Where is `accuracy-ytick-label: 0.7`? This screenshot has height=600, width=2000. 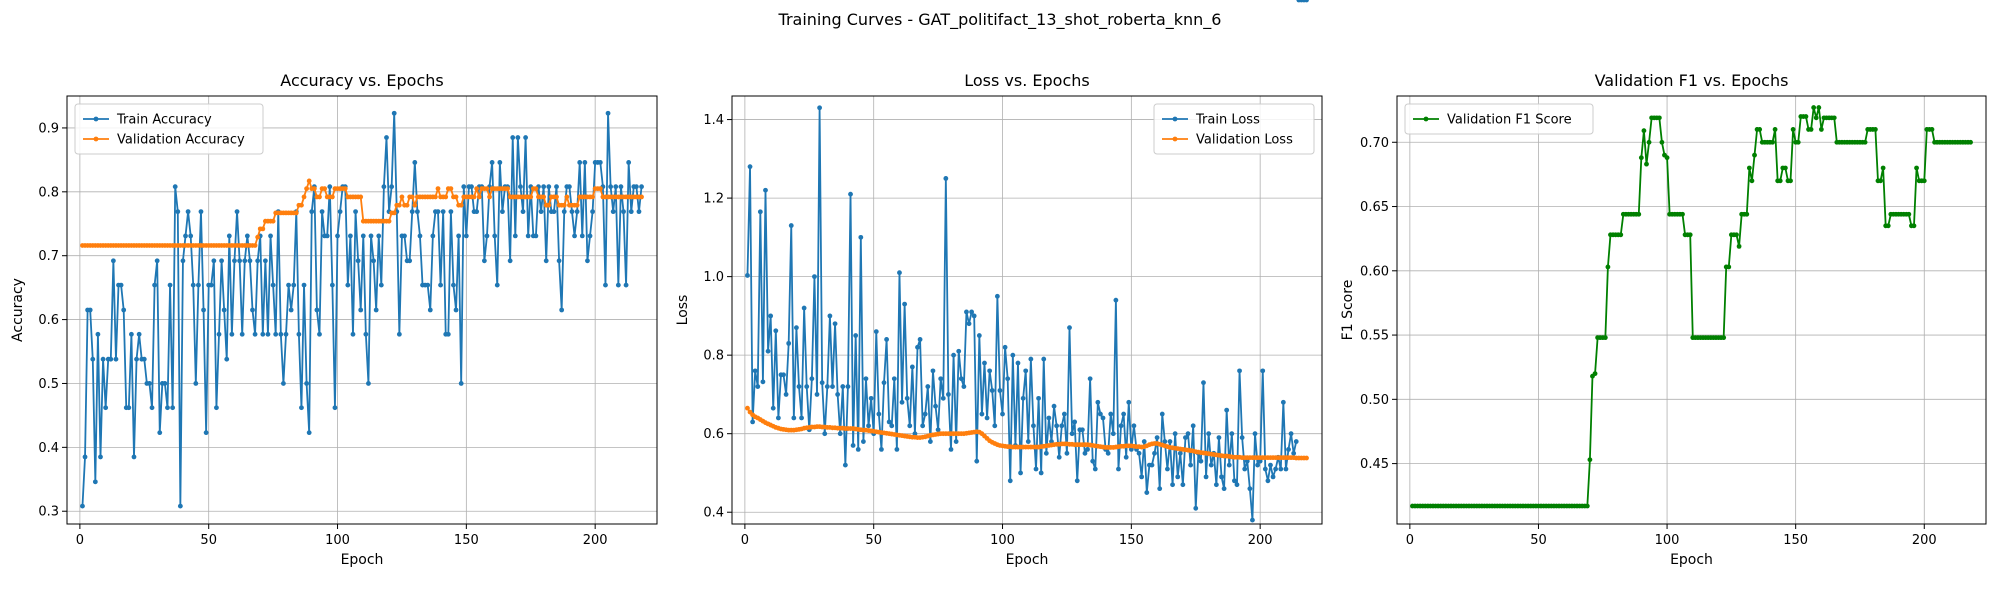 accuracy-ytick-label: 0.7 is located at coordinates (48, 256).